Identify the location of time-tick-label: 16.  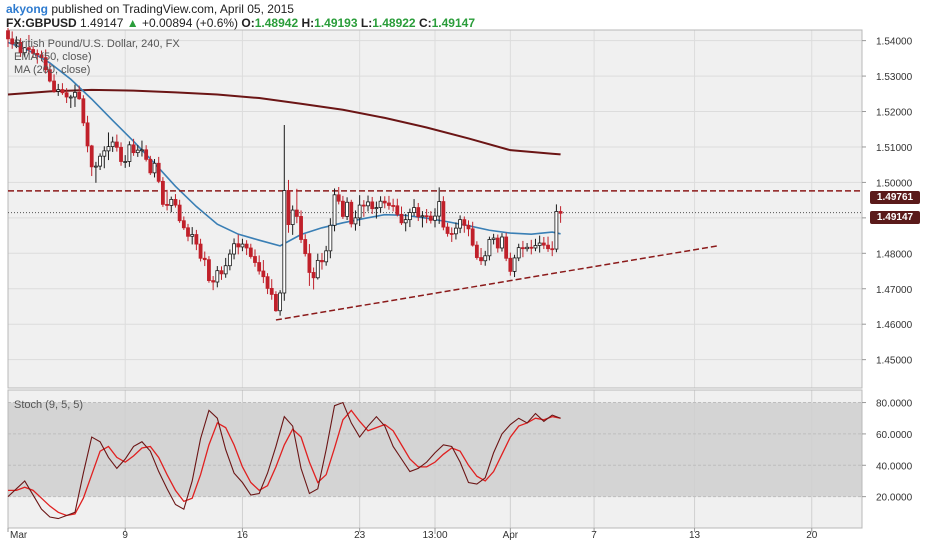
(243, 535).